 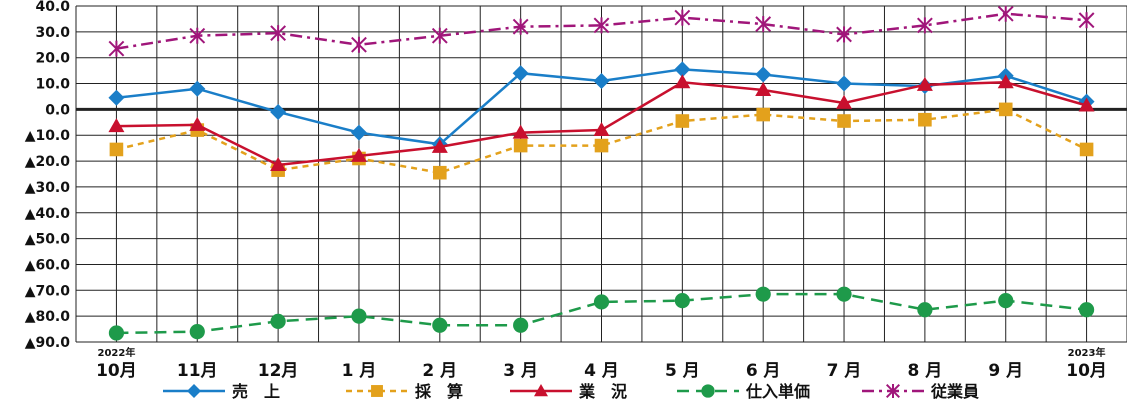 What do you see at coordinates (48, 240) in the screenshot?
I see `y-tick-label: ▲50.0` at bounding box center [48, 240].